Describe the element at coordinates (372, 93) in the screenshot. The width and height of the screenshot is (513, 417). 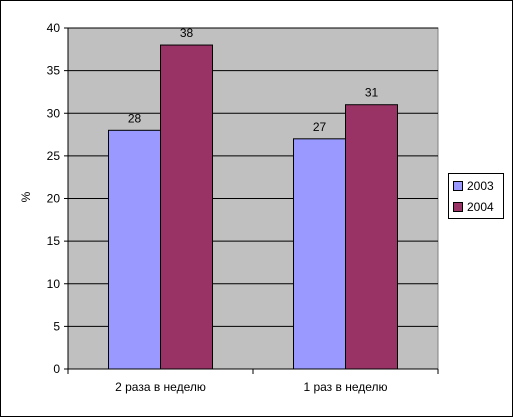
I see `data-label: 31` at that location.